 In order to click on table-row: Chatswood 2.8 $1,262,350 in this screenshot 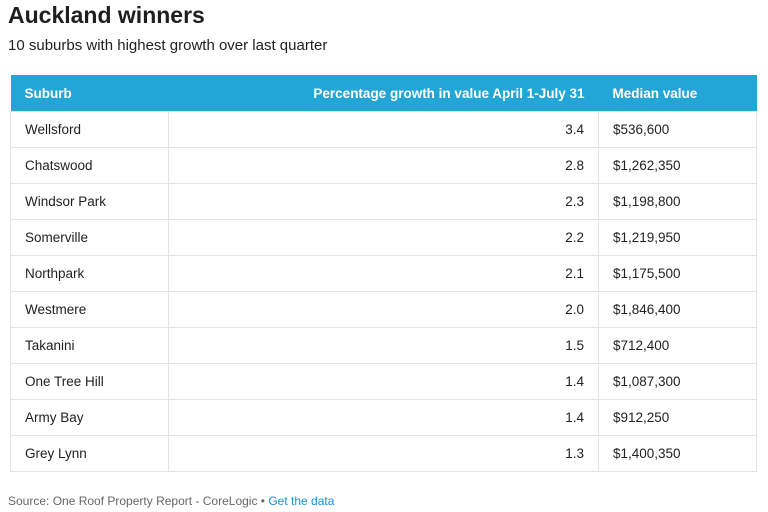, I will do `click(383, 165)`.